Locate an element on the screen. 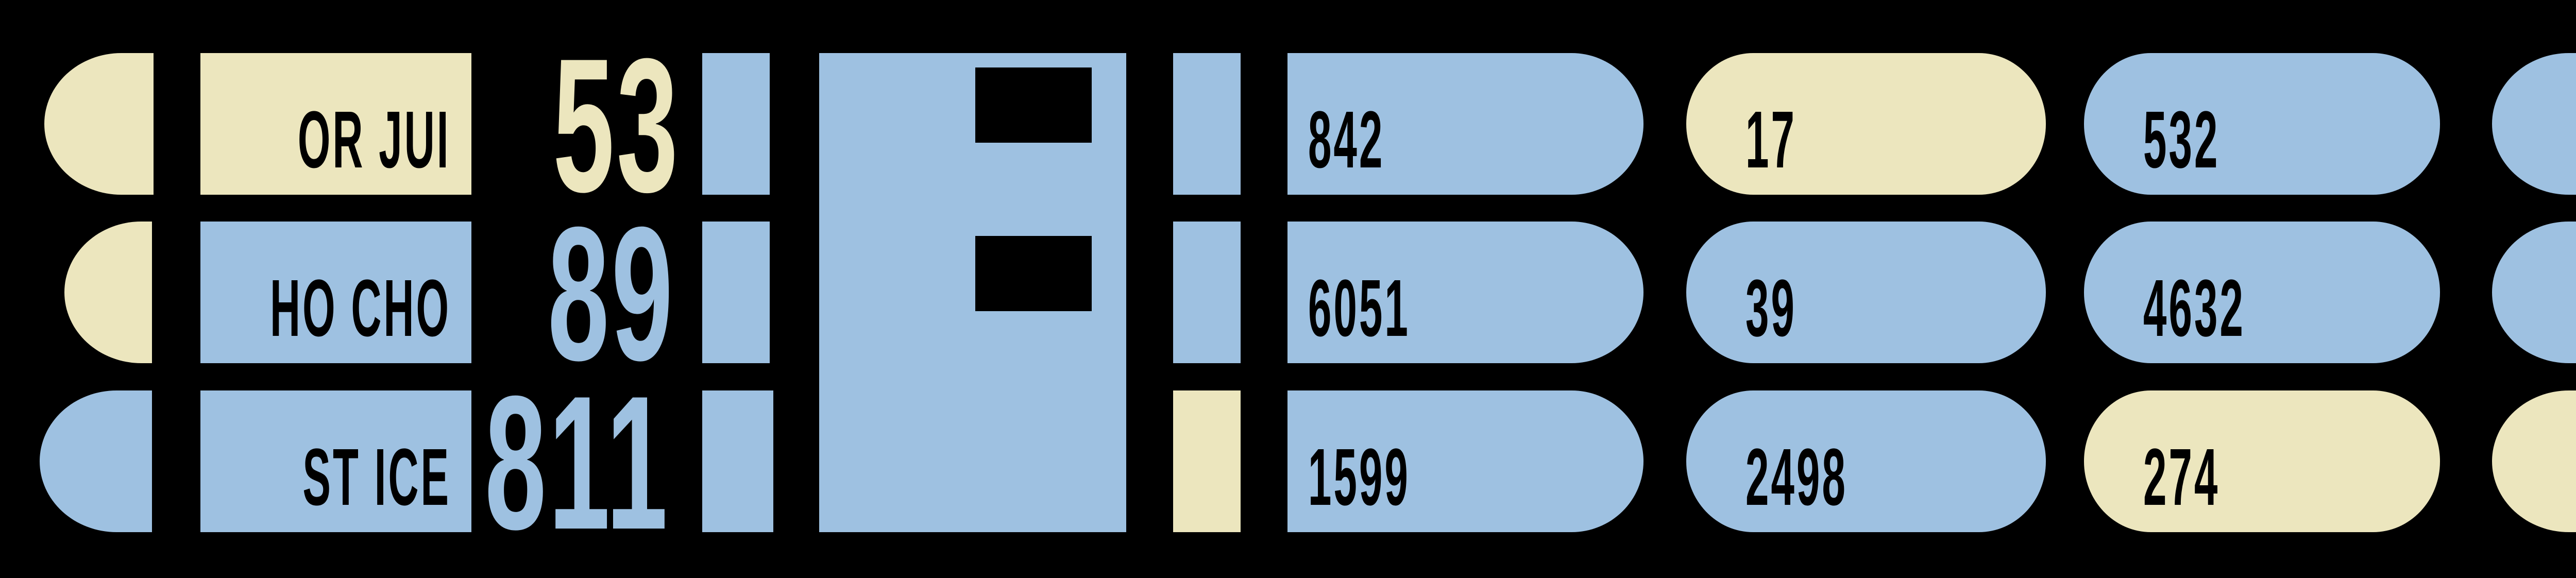 The height and width of the screenshot is (578, 2576). block-842-value: 842 is located at coordinates (1346, 140).